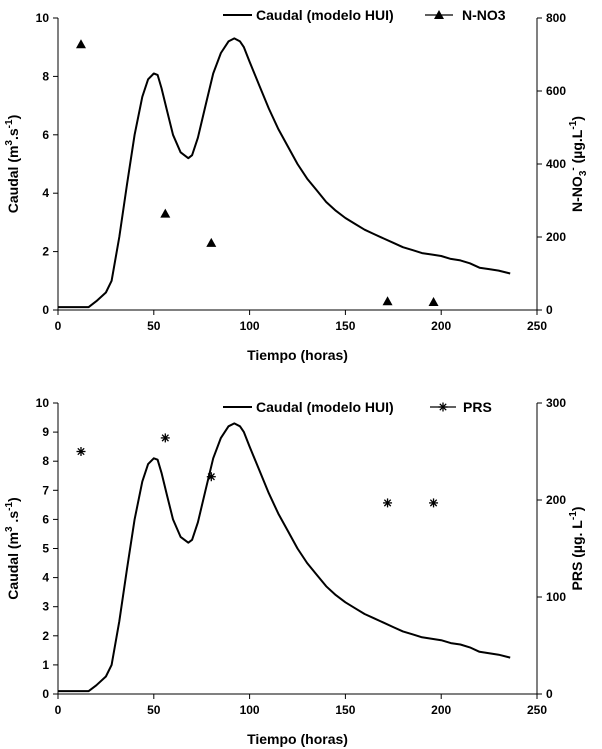 This screenshot has height=749, width=602. I want to click on y-tick-label: 9, so click(45, 432).